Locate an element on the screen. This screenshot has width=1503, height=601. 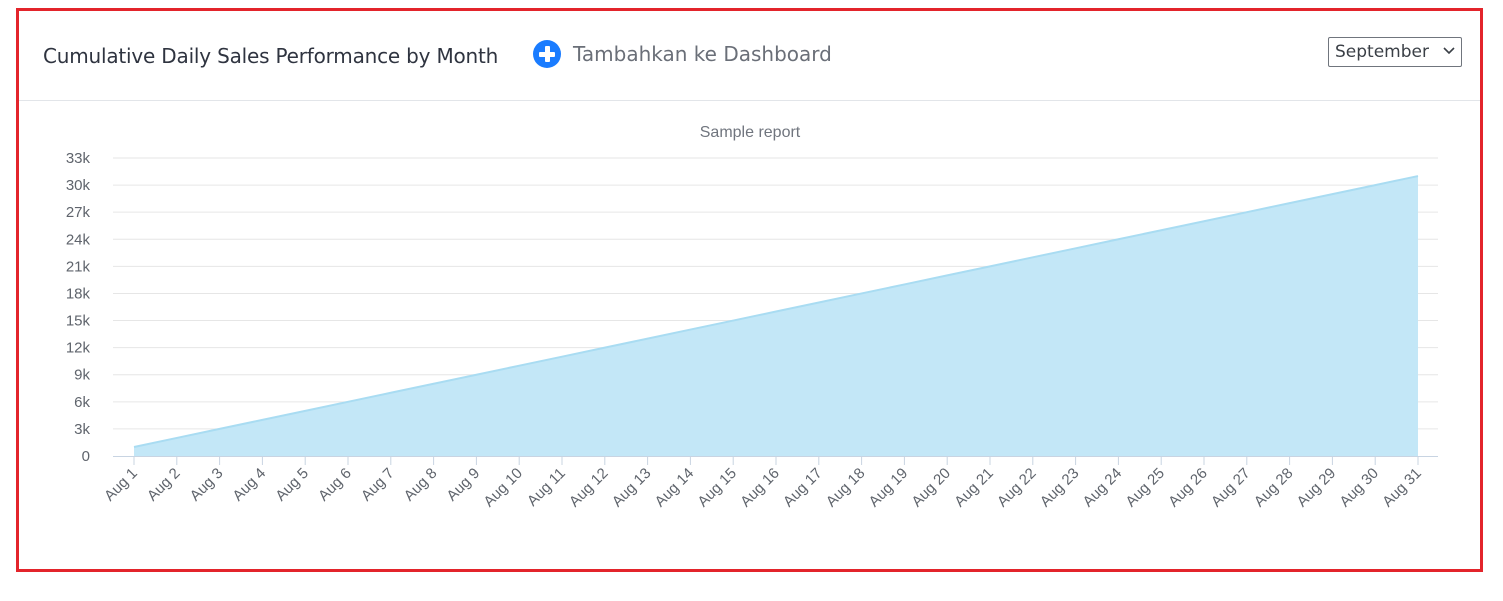
x-tick-label: Aug 28 is located at coordinates (1274, 488).